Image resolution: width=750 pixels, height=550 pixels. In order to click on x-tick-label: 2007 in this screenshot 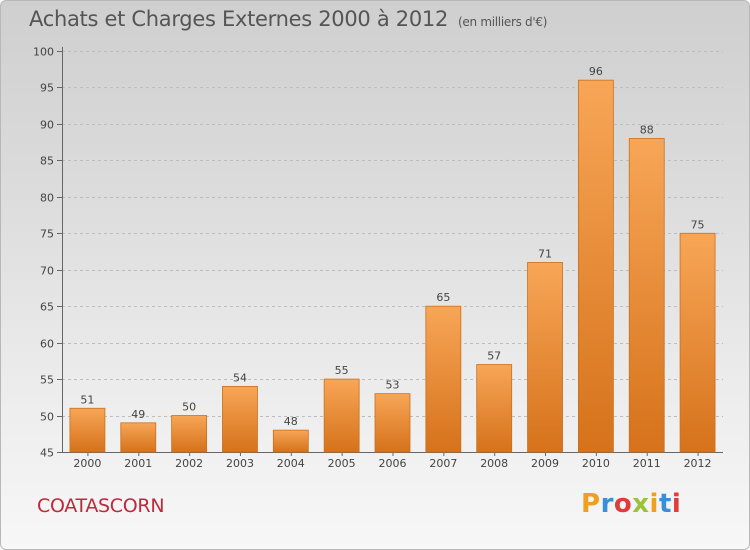, I will do `click(443, 463)`.